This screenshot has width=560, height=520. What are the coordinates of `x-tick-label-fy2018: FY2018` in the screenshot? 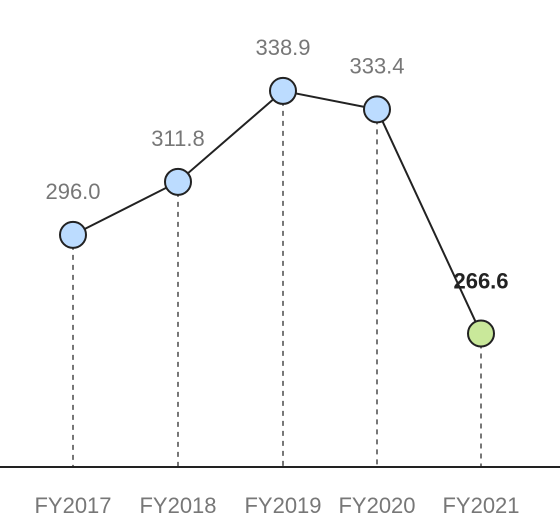 It's located at (177, 505).